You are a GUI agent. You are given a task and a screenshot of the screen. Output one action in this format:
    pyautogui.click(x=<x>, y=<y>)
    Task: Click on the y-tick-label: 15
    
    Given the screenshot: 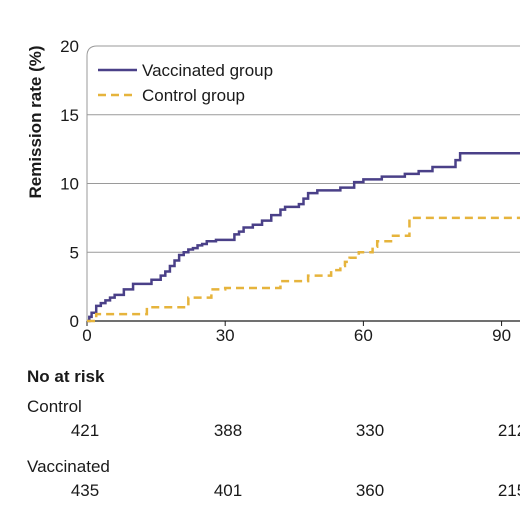 What is the action you would take?
    pyautogui.click(x=69, y=115)
    